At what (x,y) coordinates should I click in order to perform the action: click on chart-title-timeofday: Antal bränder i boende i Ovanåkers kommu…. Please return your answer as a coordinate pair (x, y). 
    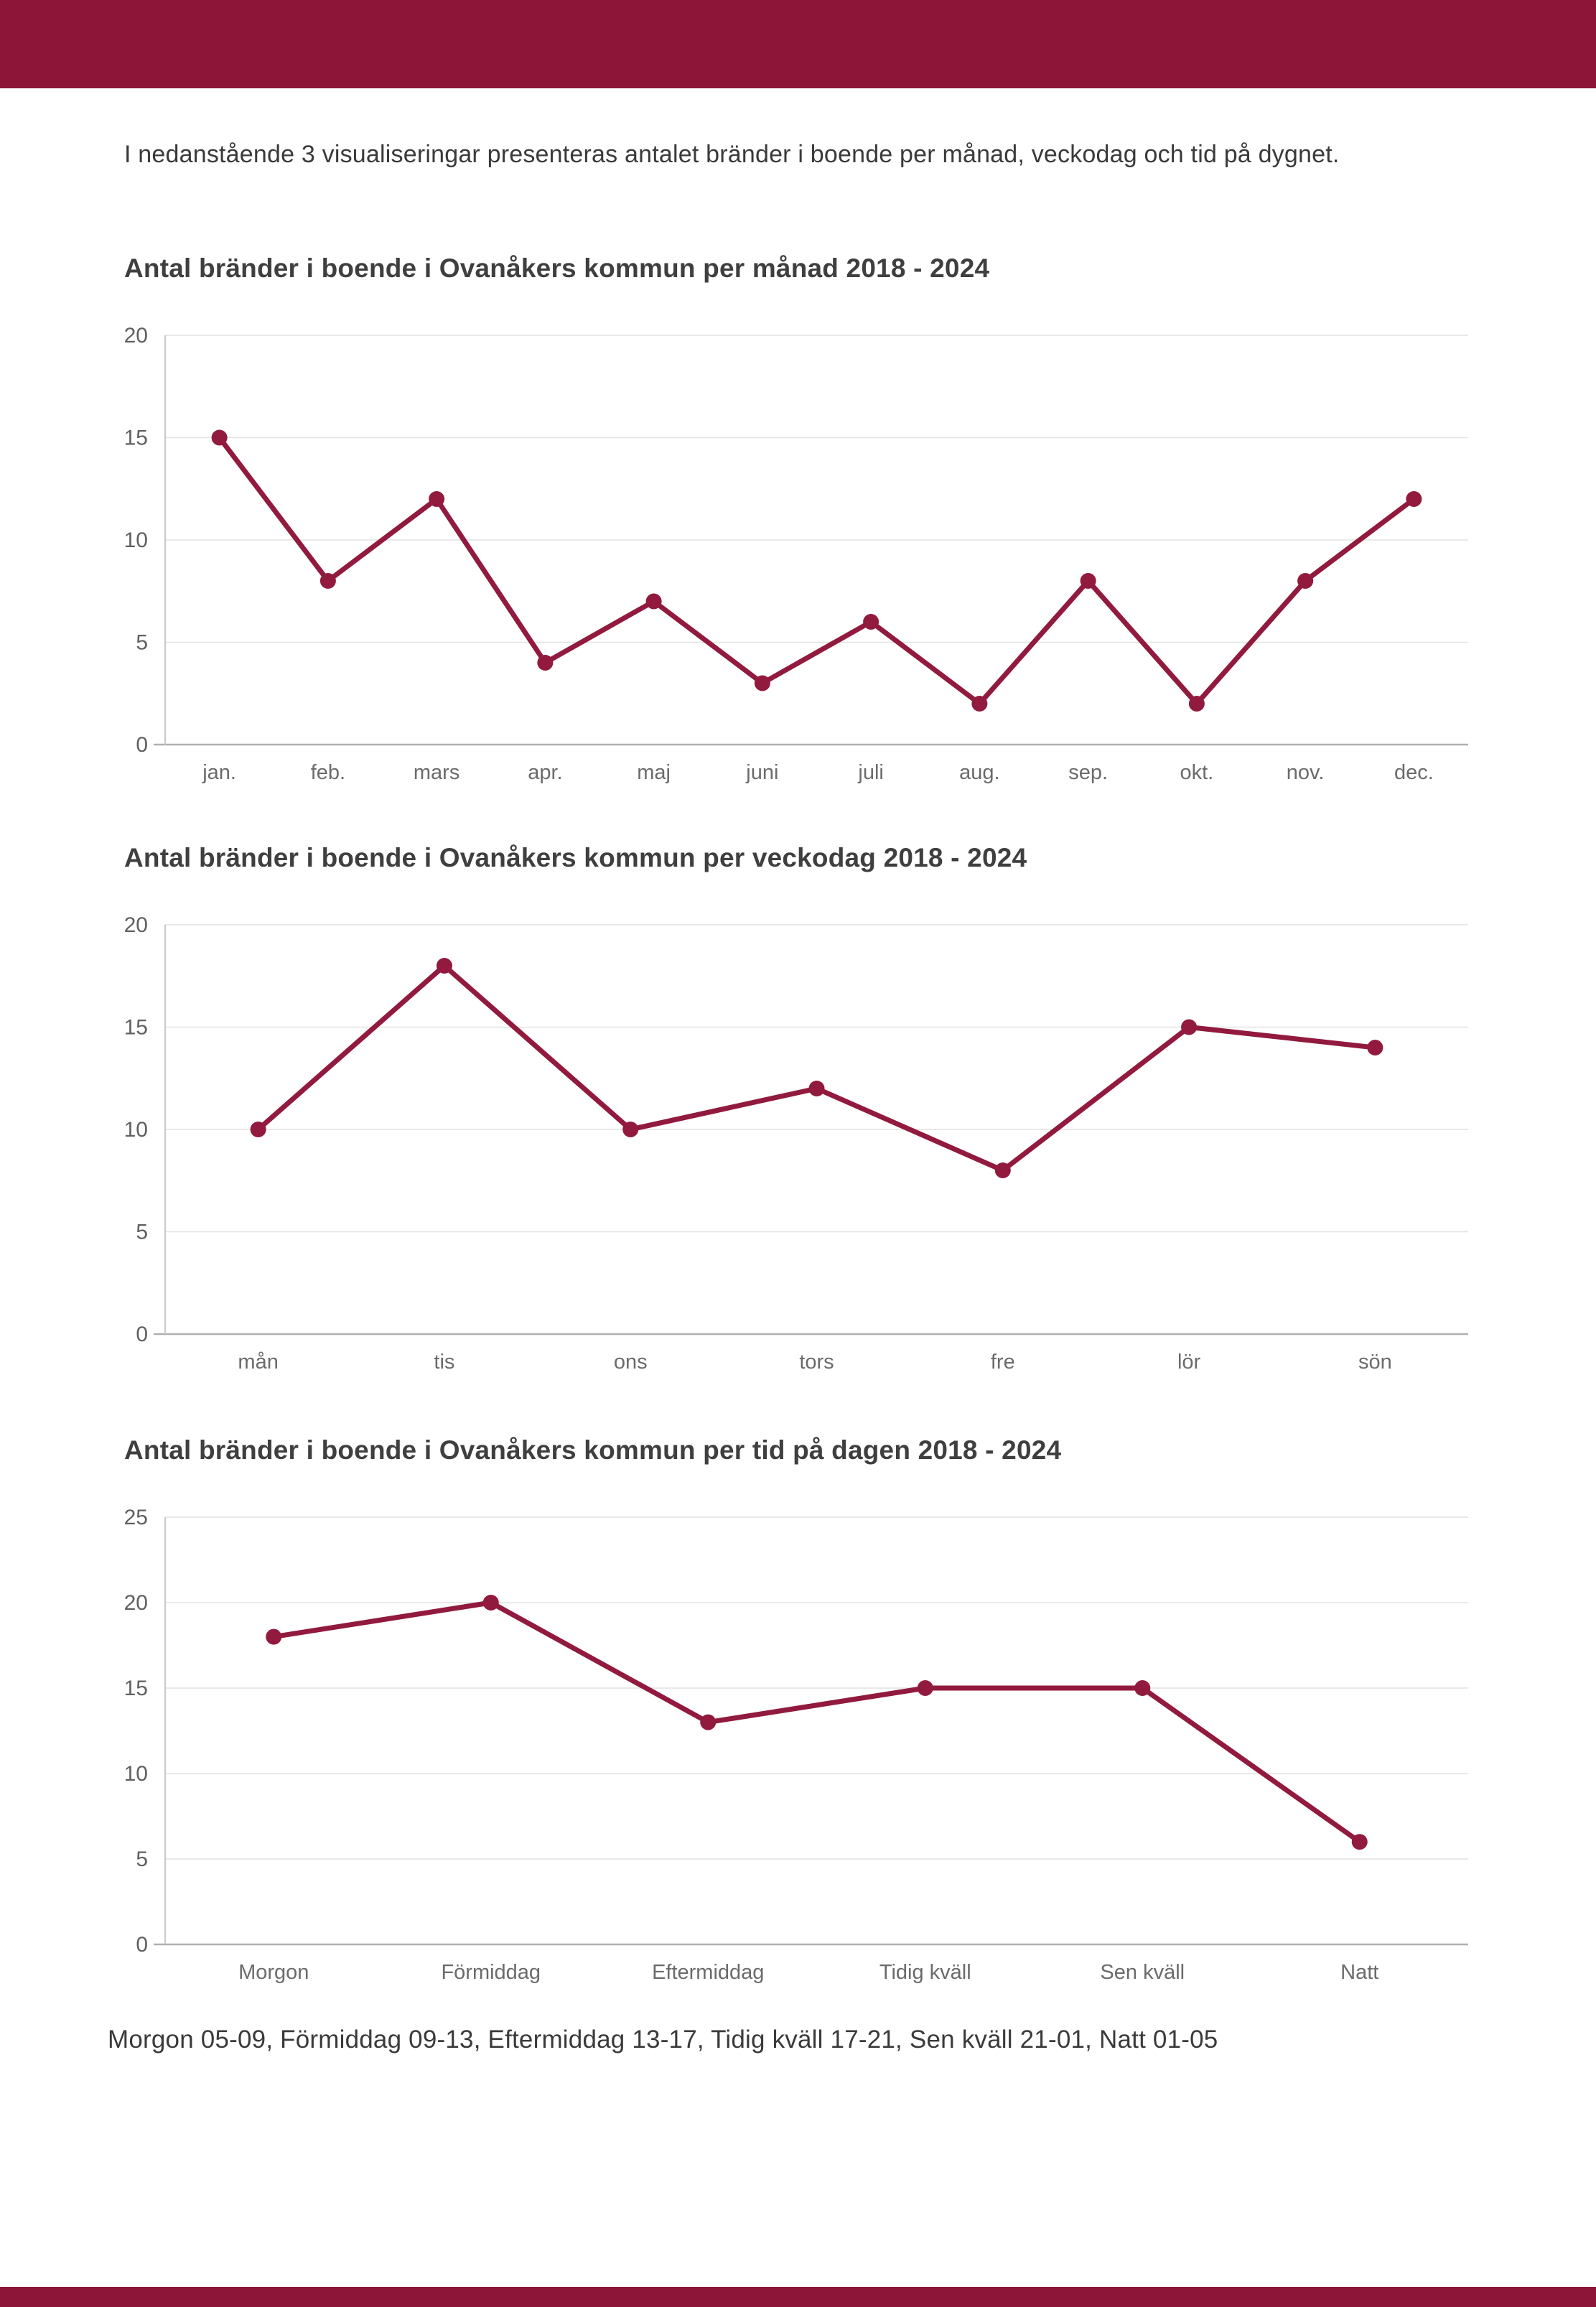
    Looking at the image, I should click on (593, 1450).